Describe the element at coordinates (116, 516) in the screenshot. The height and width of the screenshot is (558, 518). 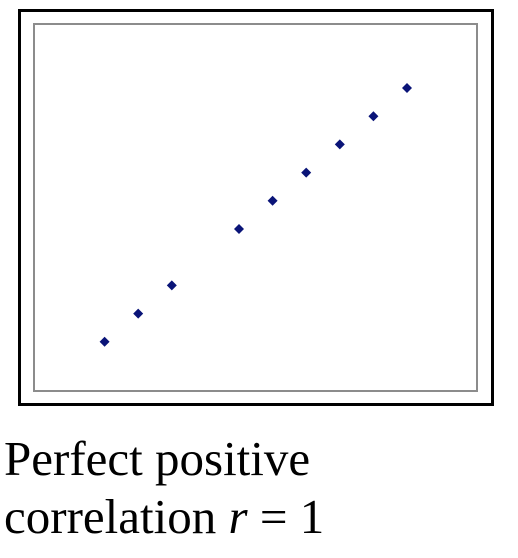
I see `caption-prefix: correlation` at that location.